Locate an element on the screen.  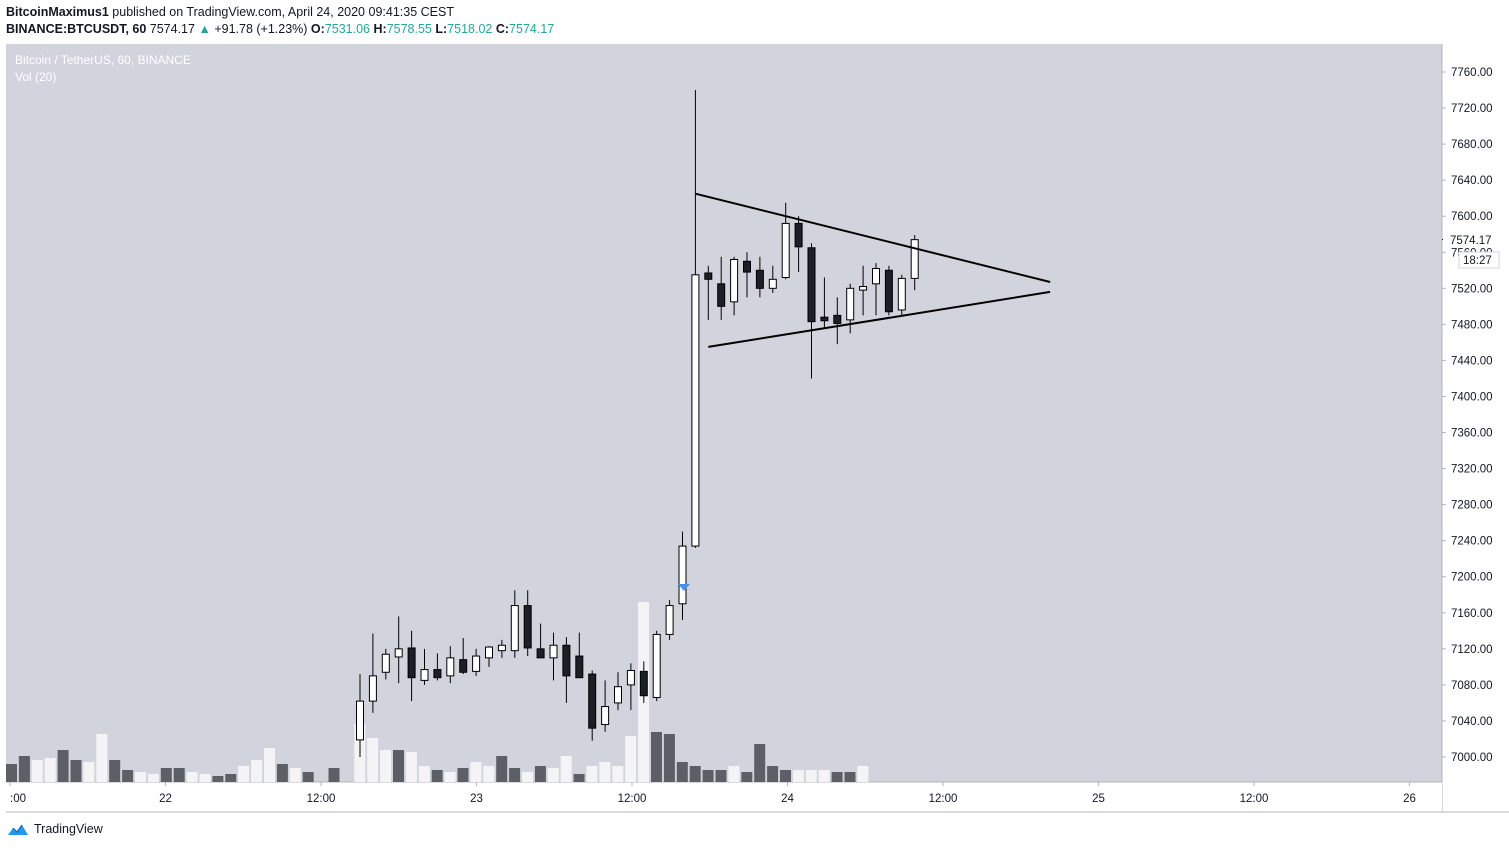
last-price-badge: 7574.17 18:27 is located at coordinates (1471, 250).